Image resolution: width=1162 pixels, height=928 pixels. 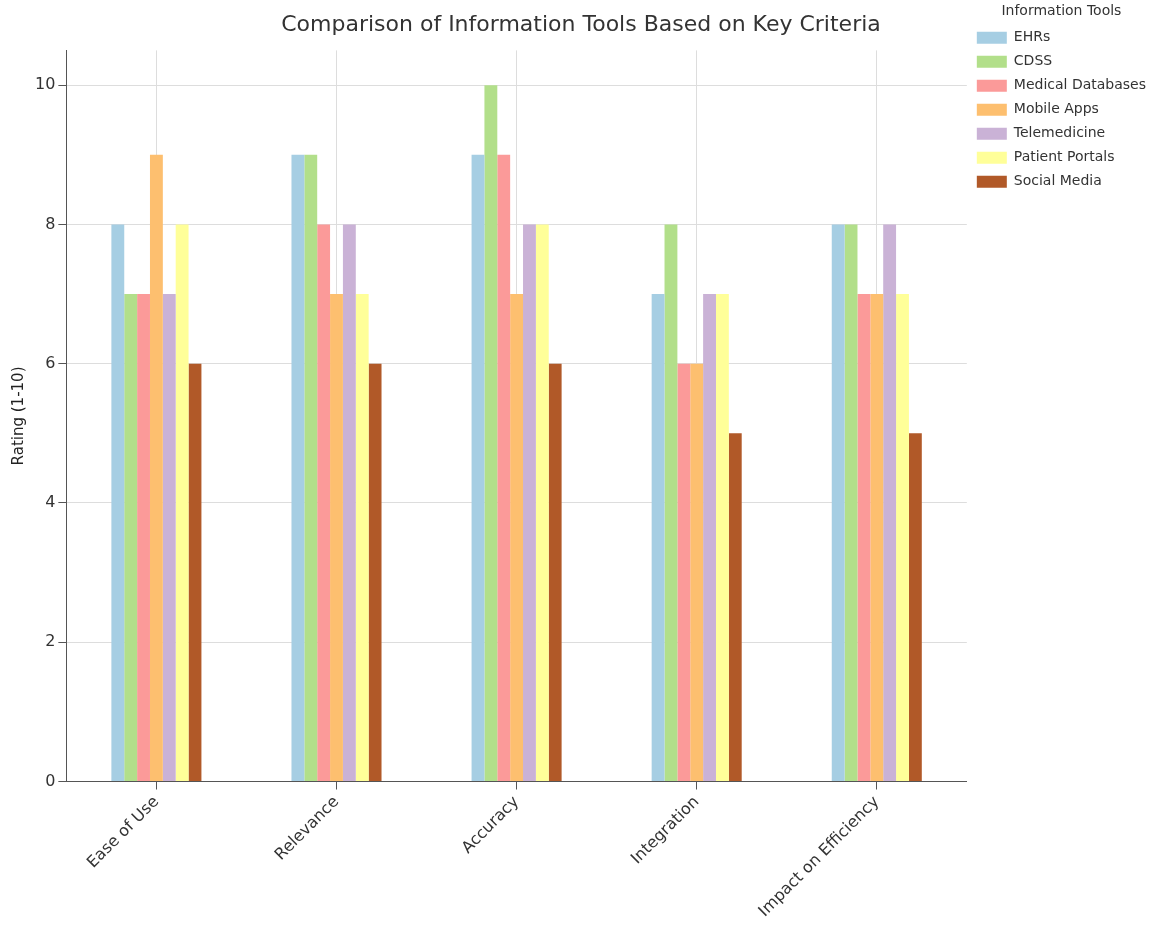 I want to click on legend-label: Telemedicine, so click(x=1059, y=132).